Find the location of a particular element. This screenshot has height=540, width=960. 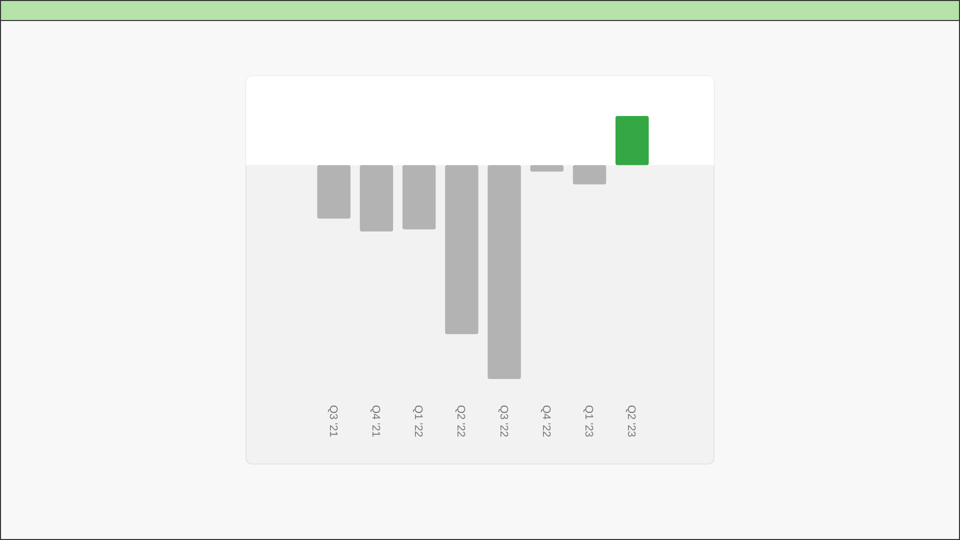

x-tick-label: Q2 '22 is located at coordinates (460, 421).